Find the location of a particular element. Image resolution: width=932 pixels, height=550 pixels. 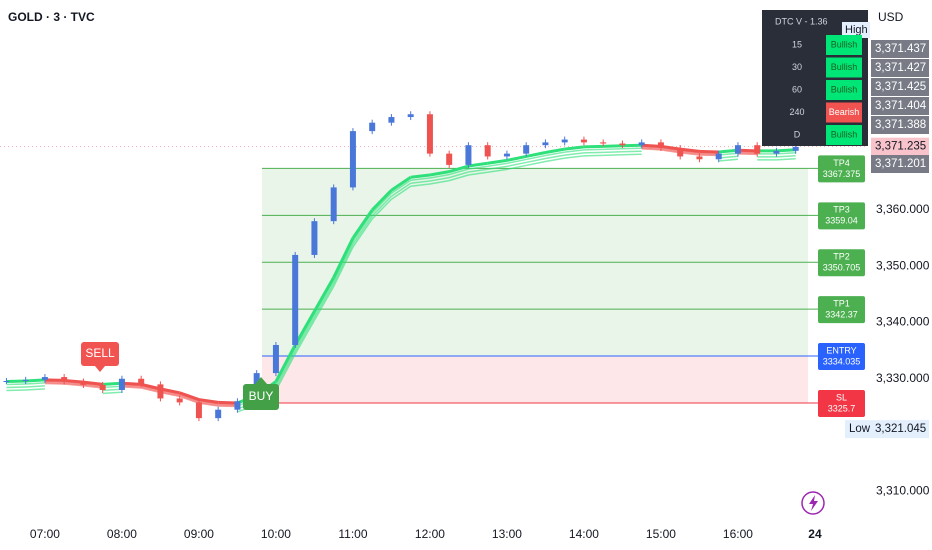

sell-pointer is located at coordinates (100, 369).